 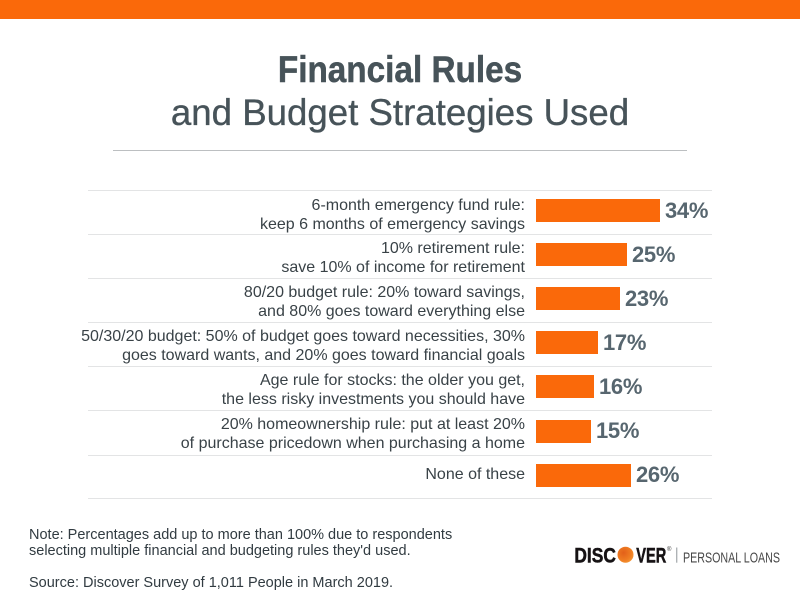 I want to click on svg-text: DISC, so click(x=595, y=555).